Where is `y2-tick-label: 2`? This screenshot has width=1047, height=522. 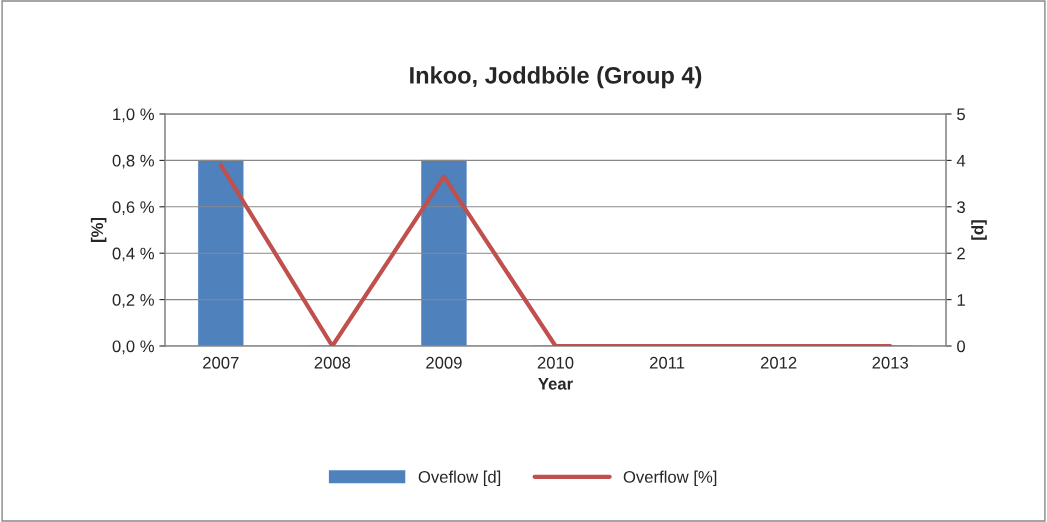 y2-tick-label: 2 is located at coordinates (961, 253).